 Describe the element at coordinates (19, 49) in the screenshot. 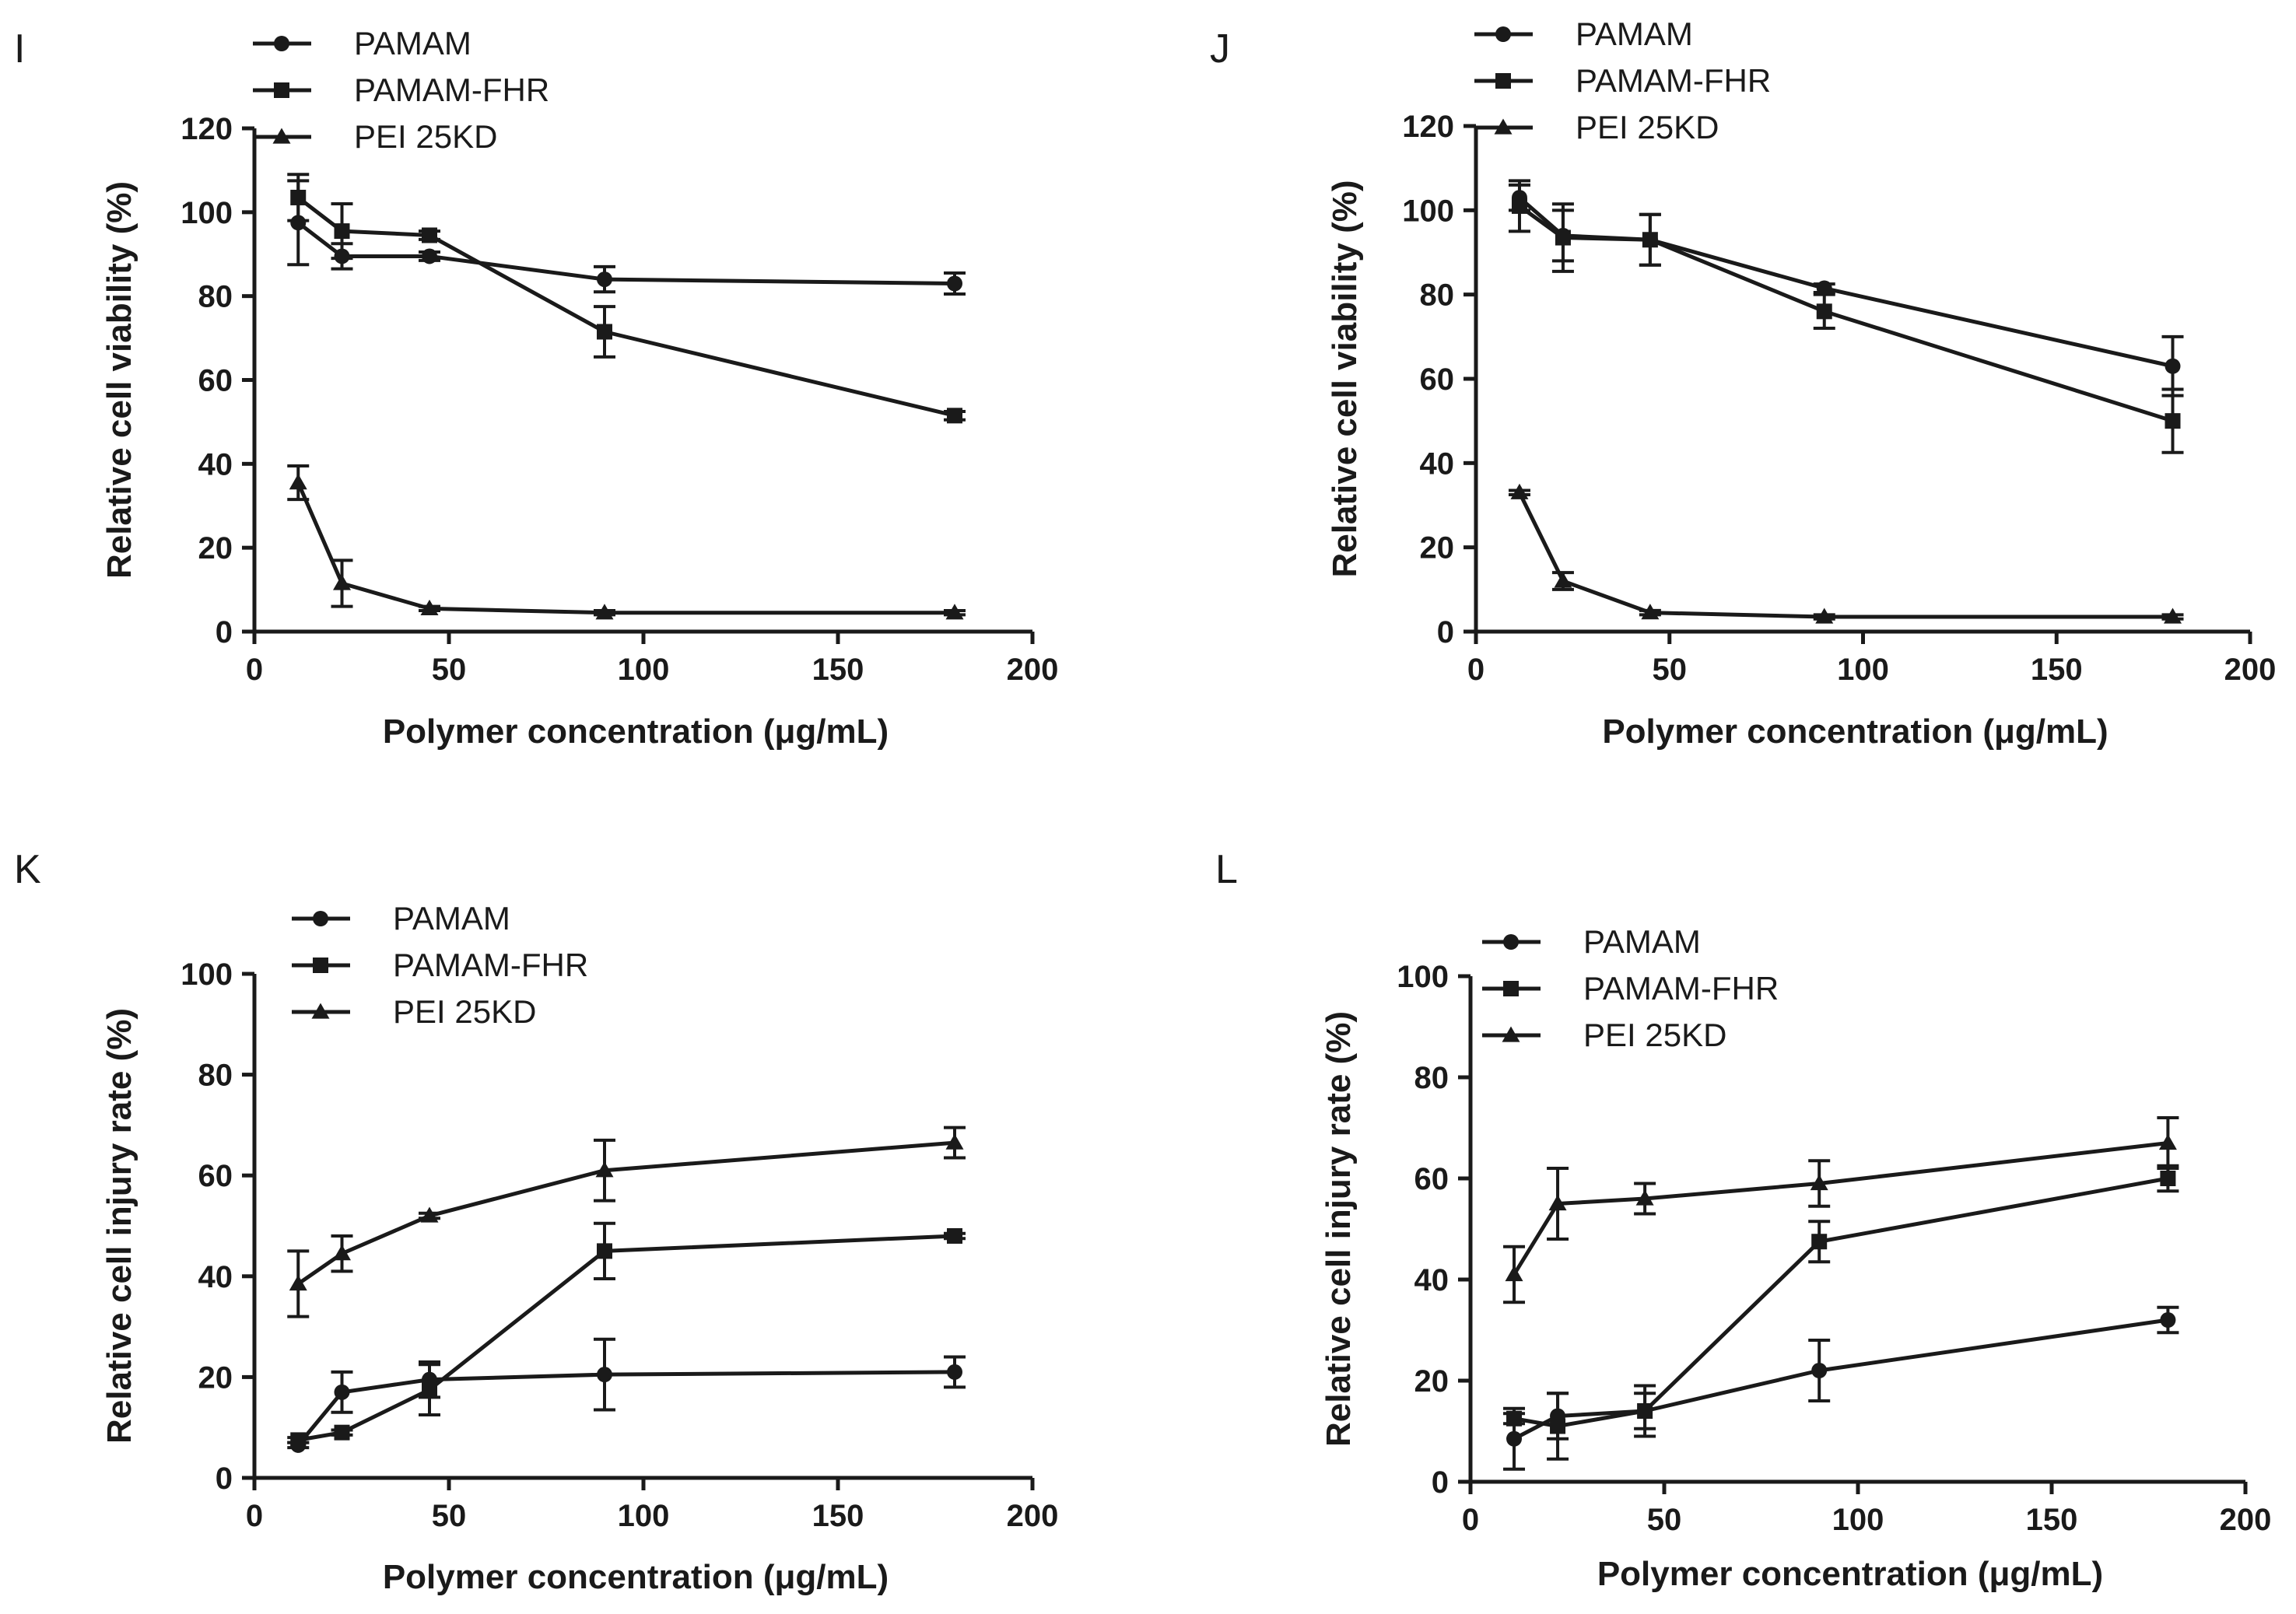

I see `panel-letter: I` at that location.